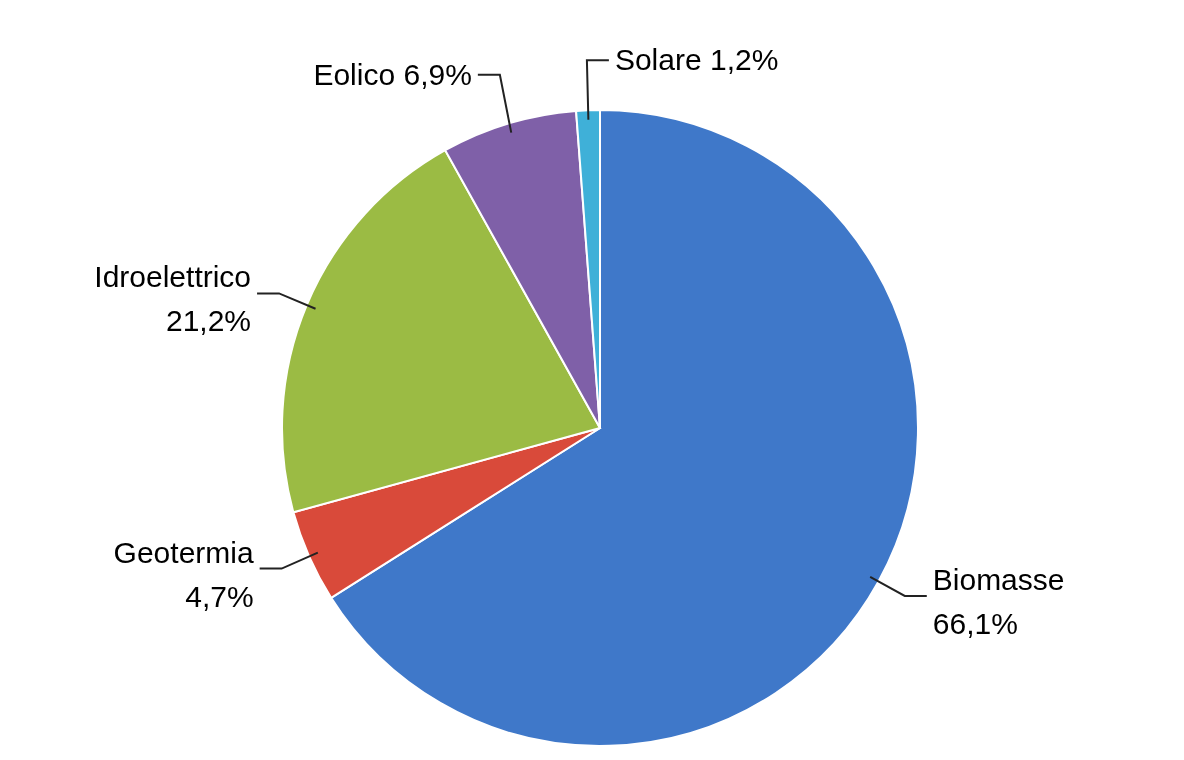 This screenshot has height=760, width=1184. What do you see at coordinates (219, 596) in the screenshot?
I see `data-label: 4,7%` at bounding box center [219, 596].